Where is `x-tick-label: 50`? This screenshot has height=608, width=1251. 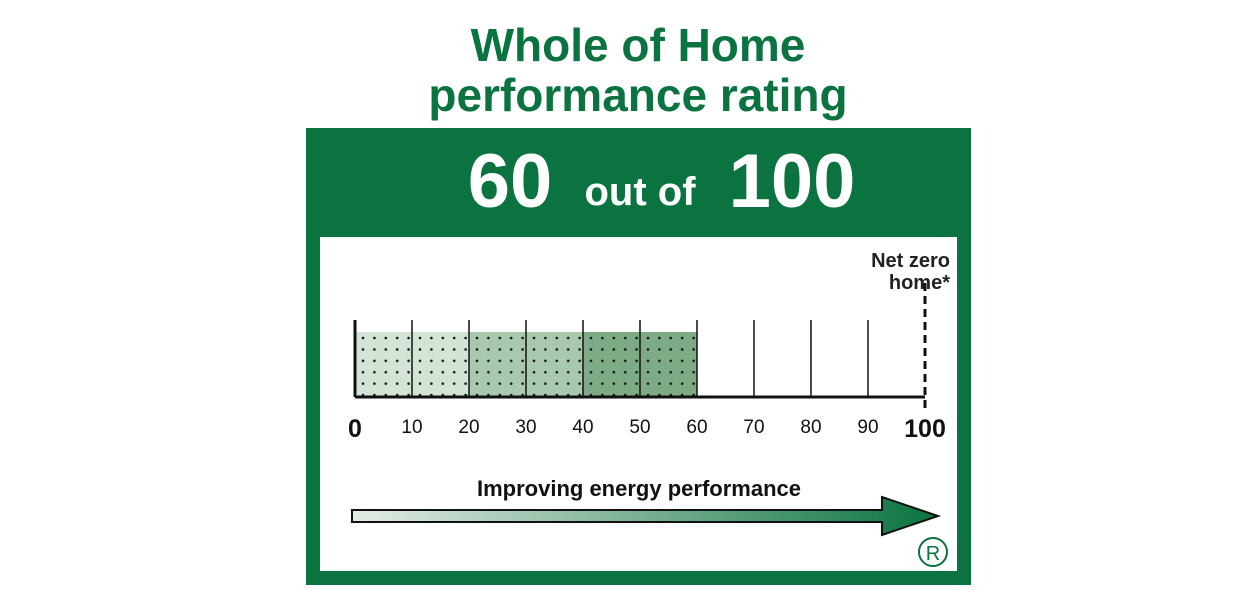 x-tick-label: 50 is located at coordinates (639, 427).